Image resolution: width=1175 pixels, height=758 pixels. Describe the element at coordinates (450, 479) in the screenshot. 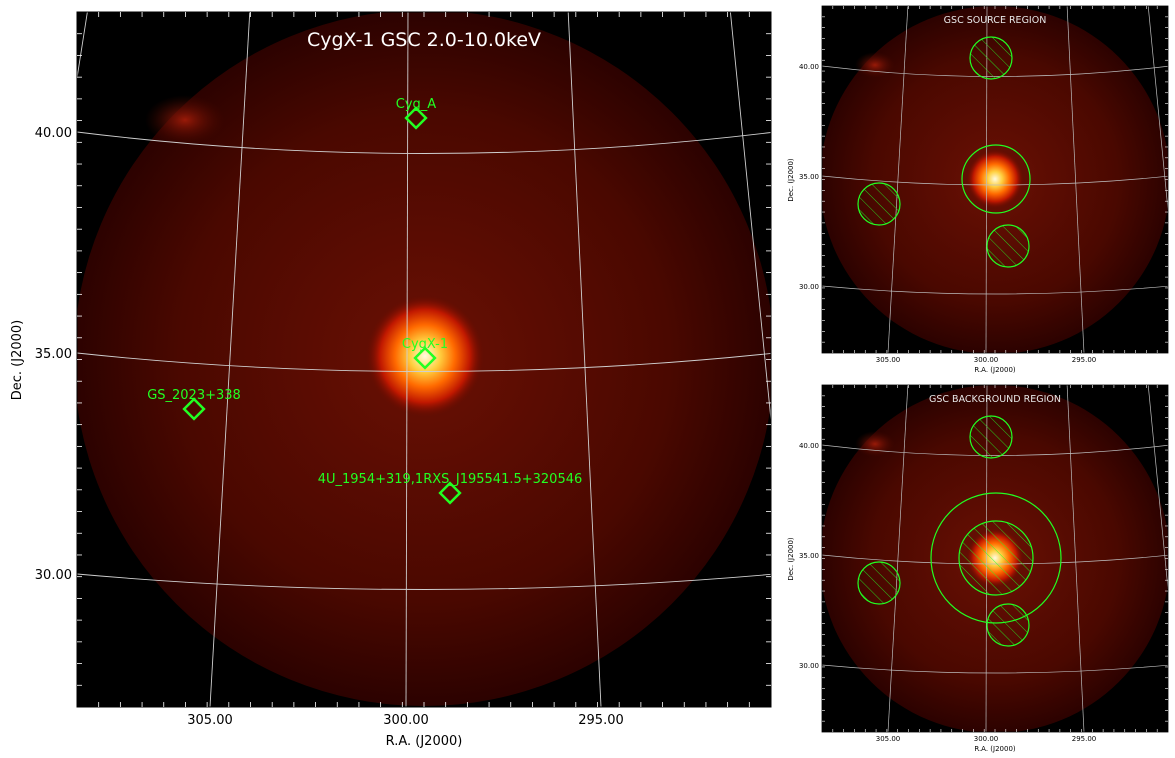

I see `4u1954-label: 4U_1954+319,1RXS_J195541.5+320546` at that location.